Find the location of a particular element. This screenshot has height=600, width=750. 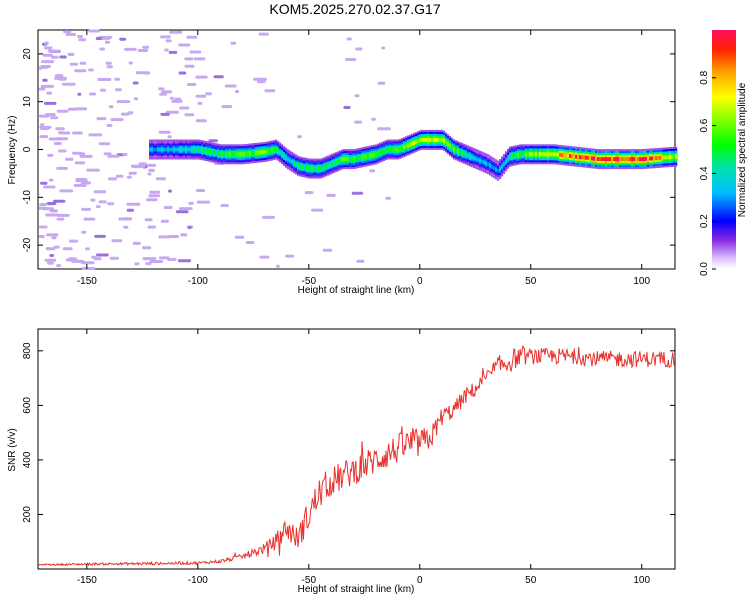

x-tick-label: 100 is located at coordinates (641, 580).